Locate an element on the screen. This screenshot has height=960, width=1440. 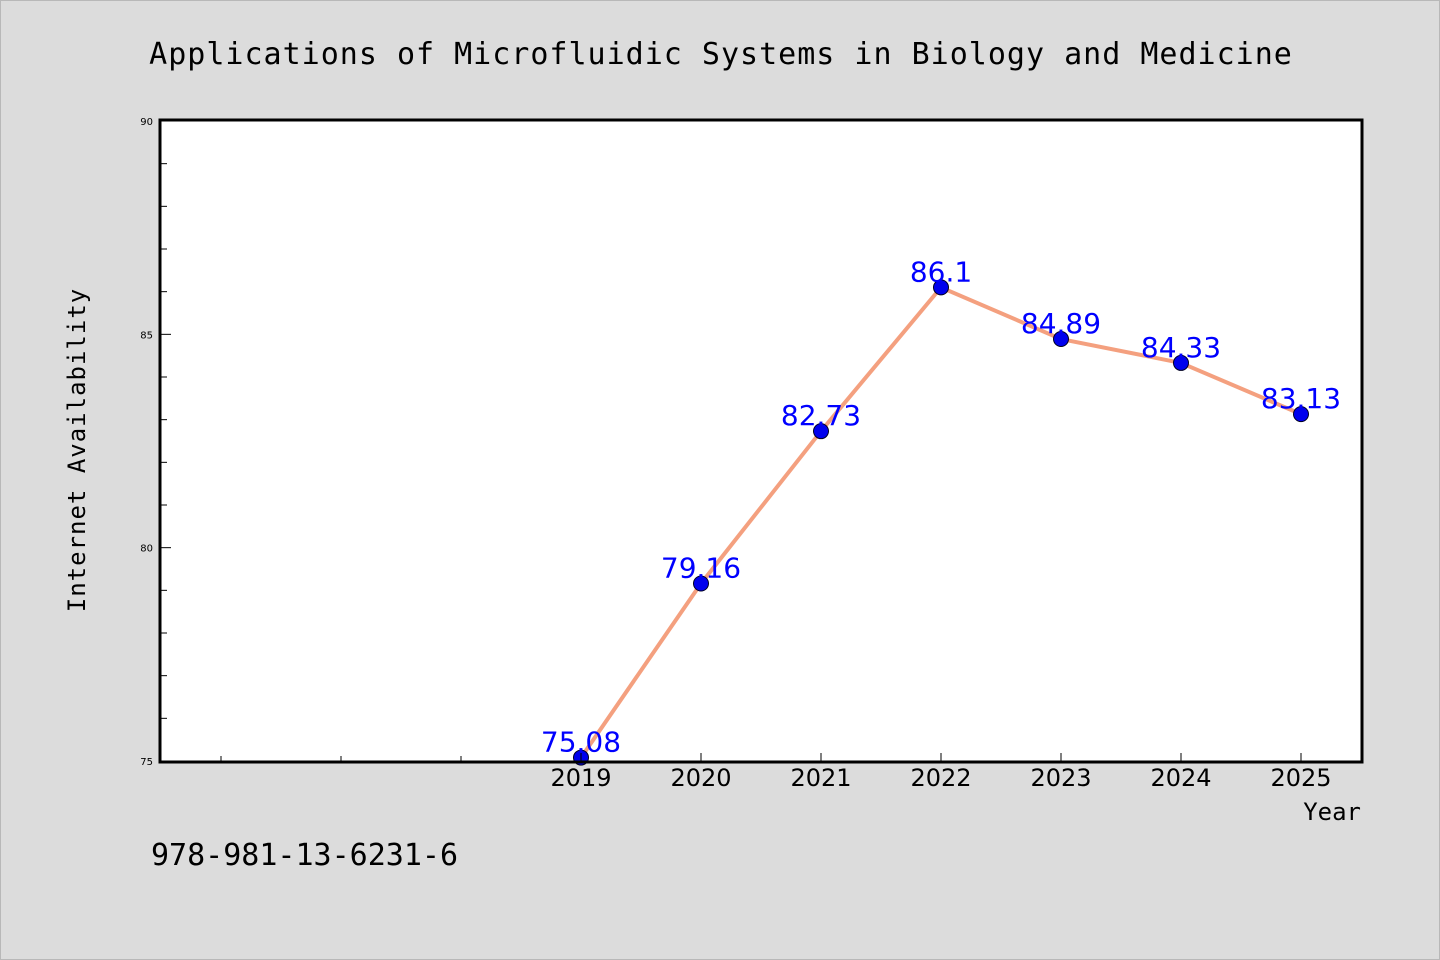
x-tick-label: 2023 is located at coordinates (1060, 778).